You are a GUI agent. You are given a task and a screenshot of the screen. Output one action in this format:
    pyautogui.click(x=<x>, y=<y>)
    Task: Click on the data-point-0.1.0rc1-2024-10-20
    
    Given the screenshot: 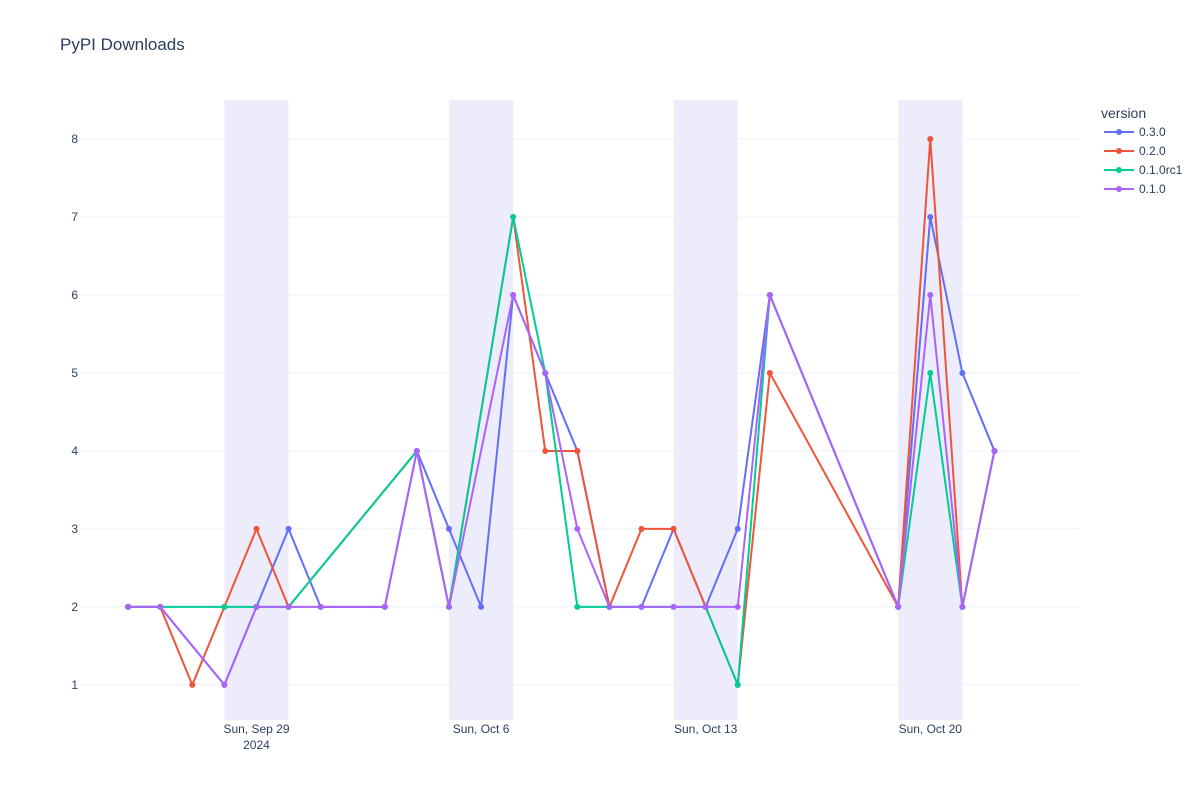 What is the action you would take?
    pyautogui.click(x=930, y=372)
    